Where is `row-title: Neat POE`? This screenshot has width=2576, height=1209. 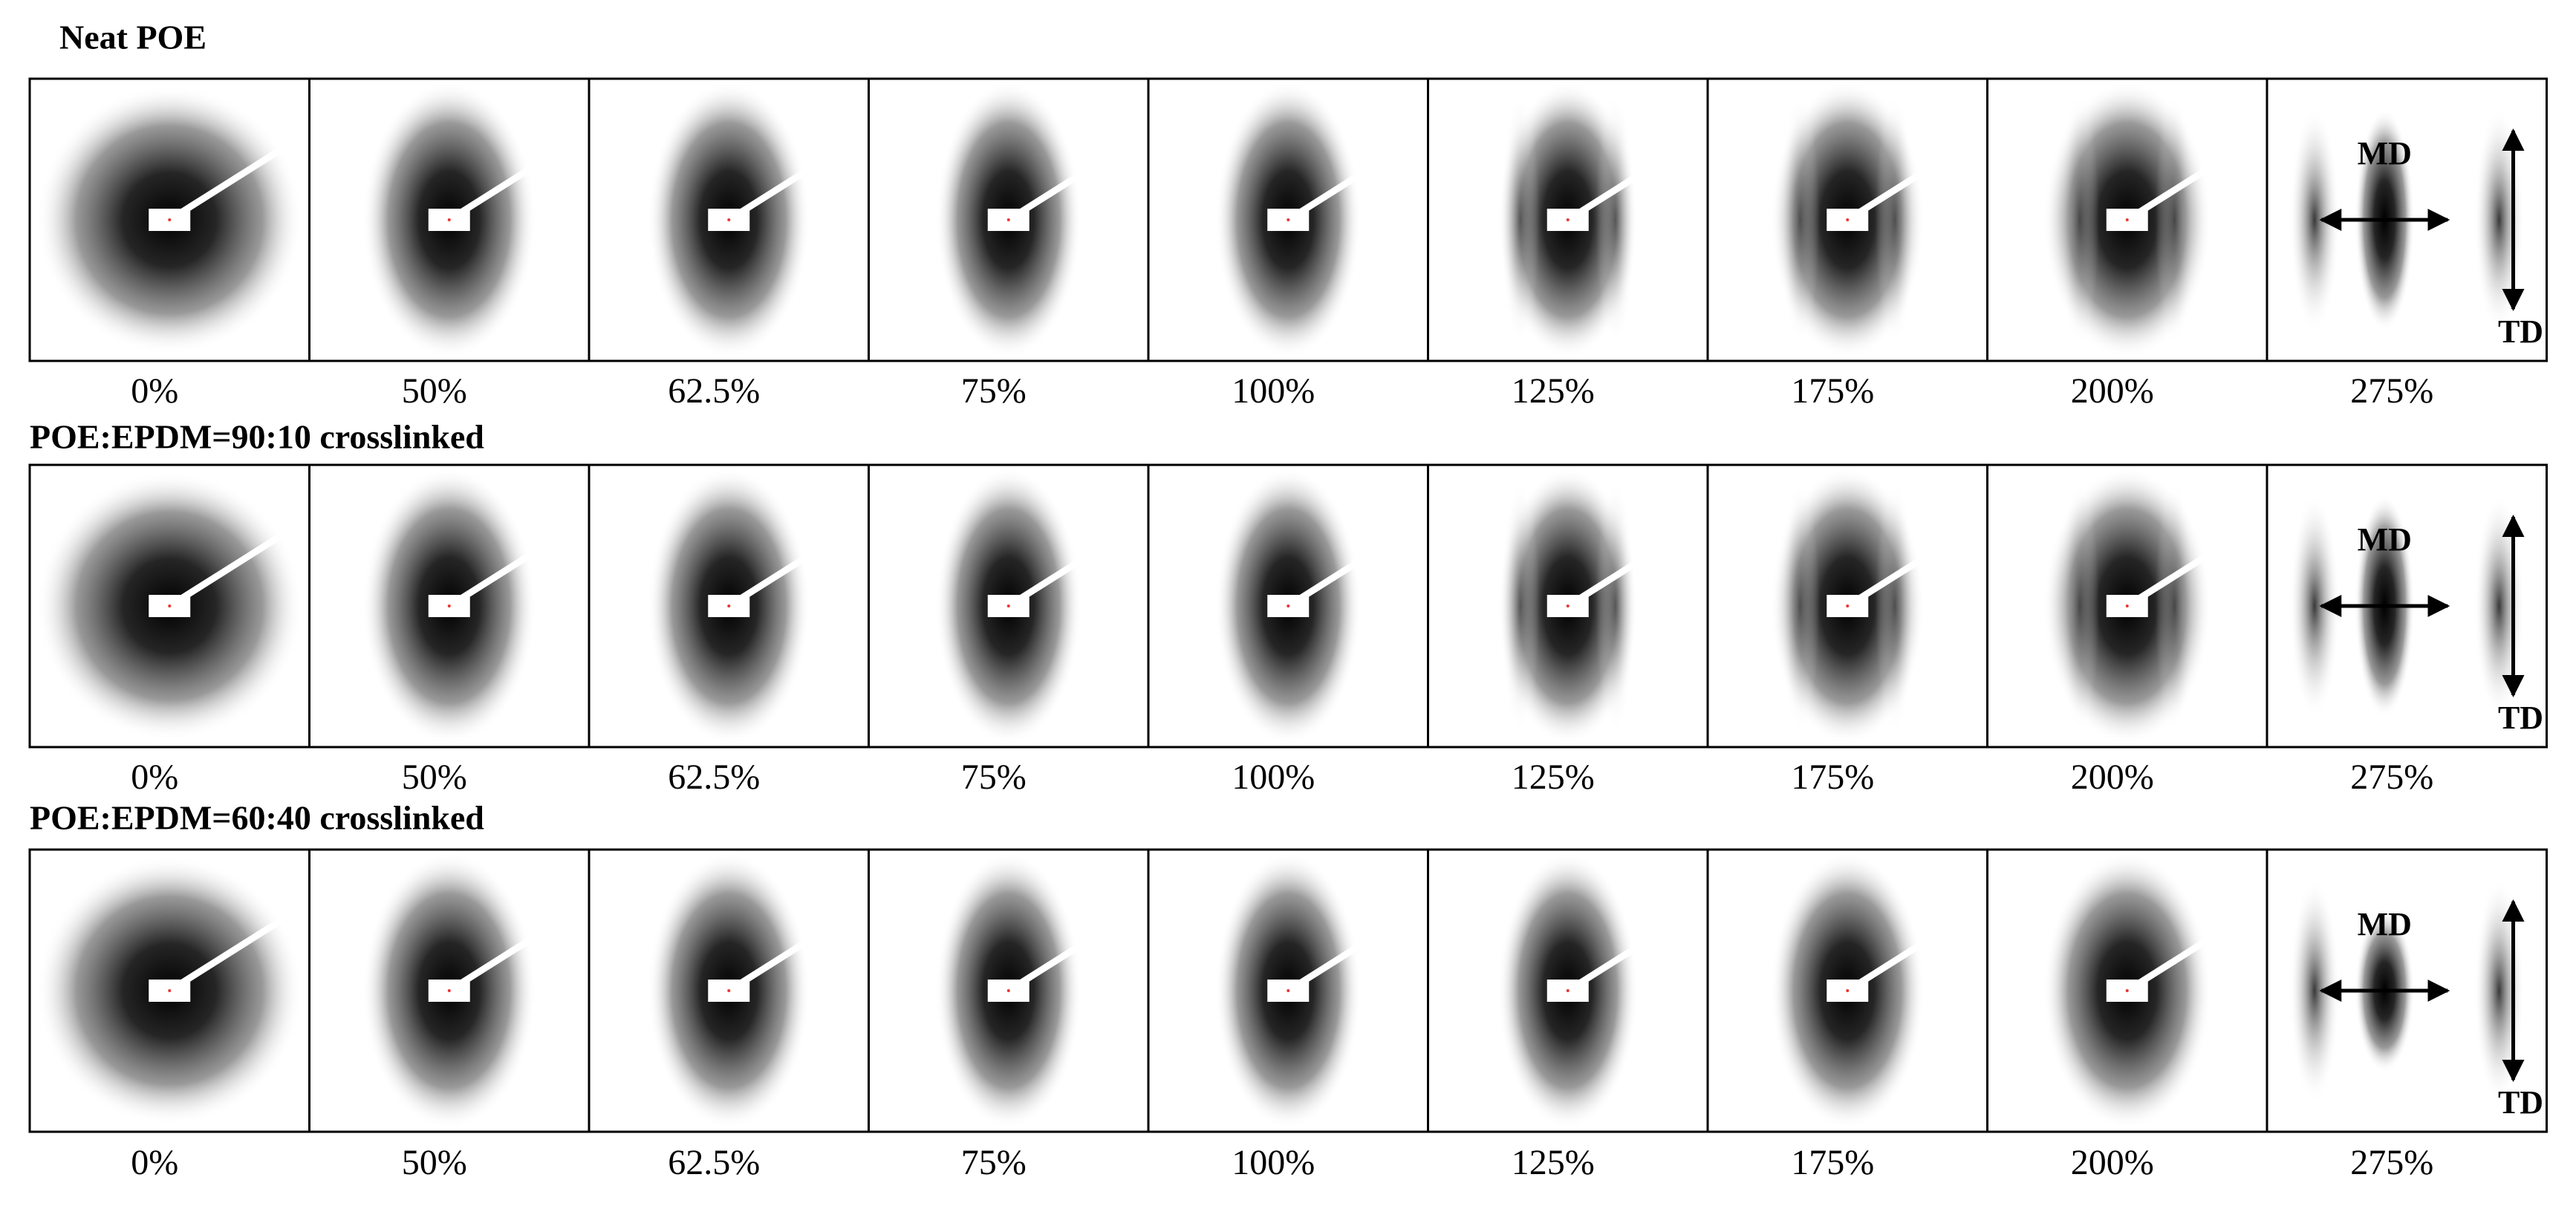 row-title: Neat POE is located at coordinates (133, 37).